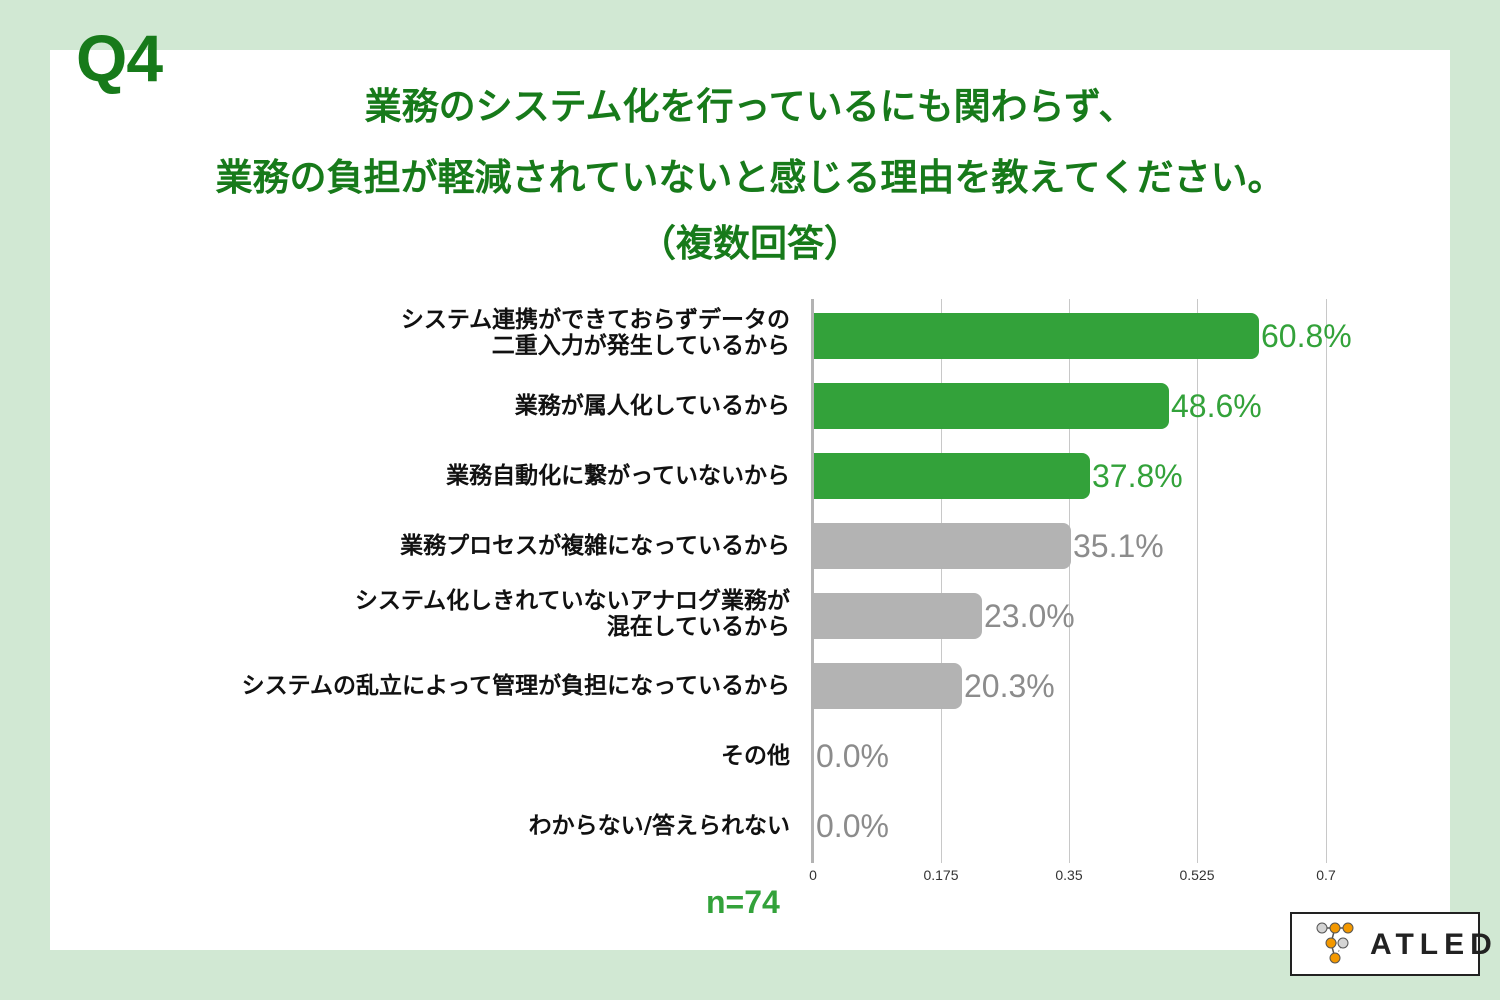 This screenshot has height=1000, width=1500. Describe the element at coordinates (743, 902) in the screenshot. I see `sample-size-label: n=74` at that location.